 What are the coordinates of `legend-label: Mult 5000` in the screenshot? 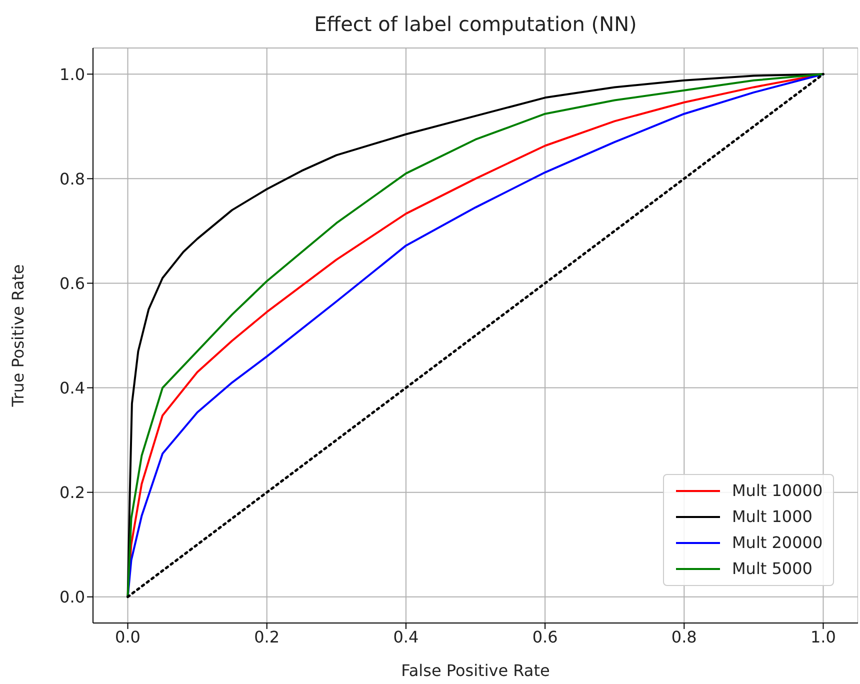 It's located at (772, 569).